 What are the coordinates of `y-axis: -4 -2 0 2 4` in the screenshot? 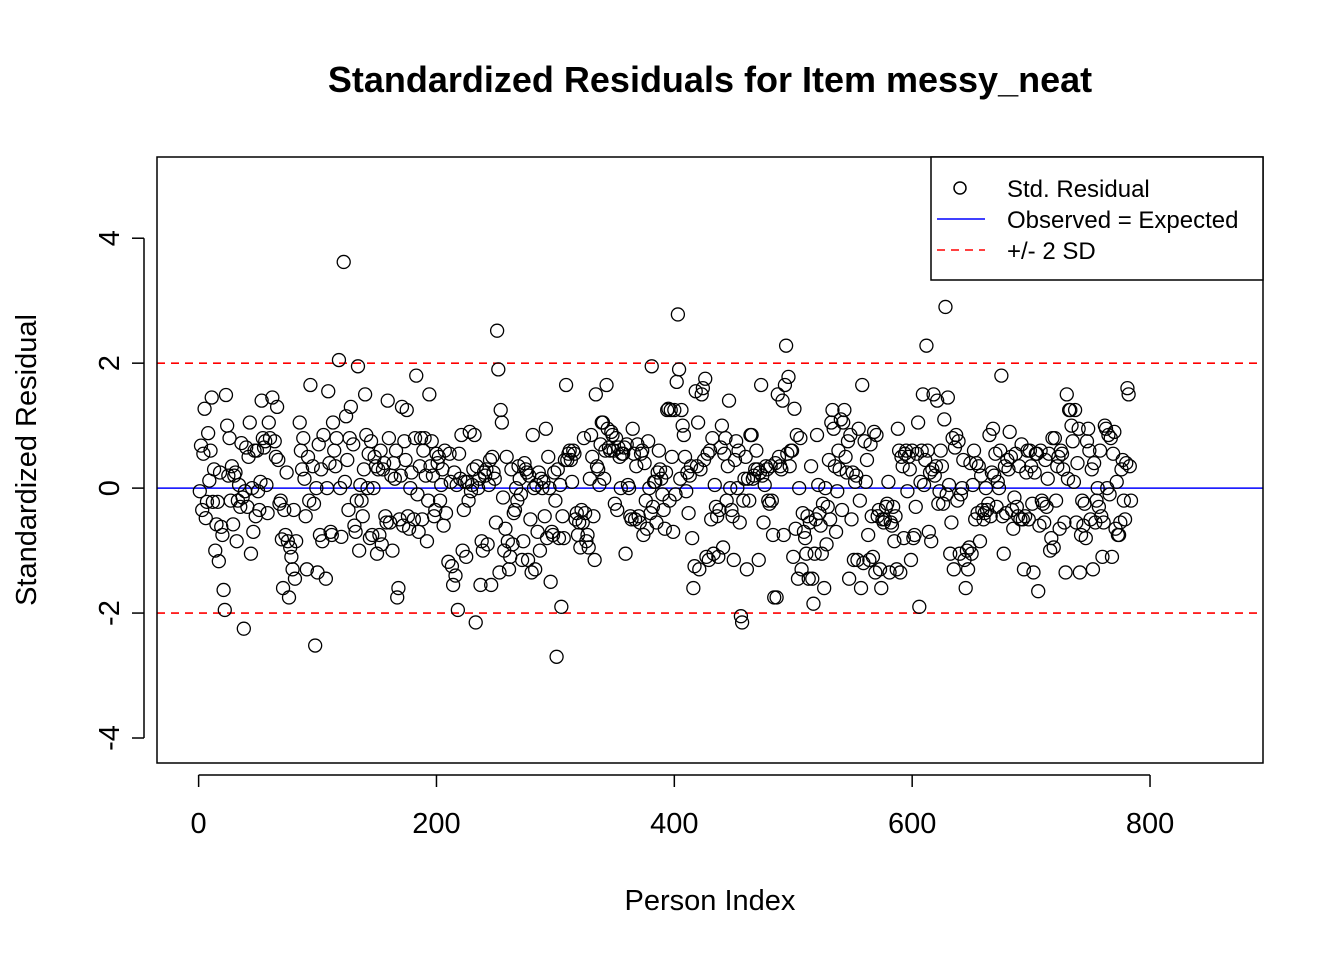 It's located at (119, 490).